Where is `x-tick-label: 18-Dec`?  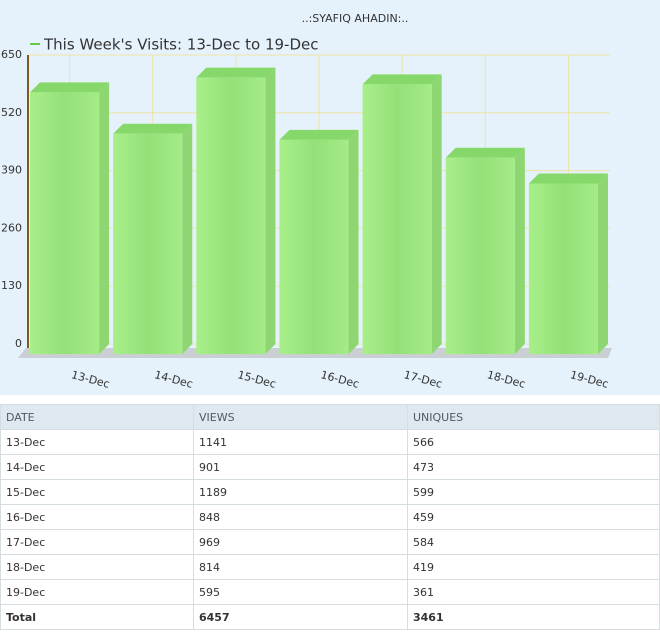 x-tick-label: 18-Dec is located at coordinates (506, 379).